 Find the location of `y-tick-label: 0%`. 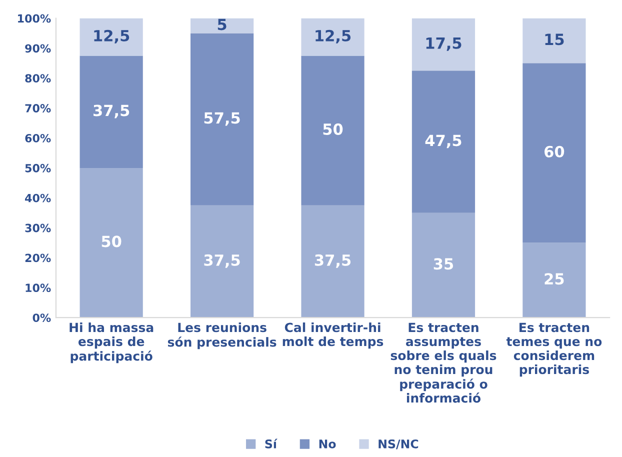

y-tick-label: 0% is located at coordinates (41, 318).